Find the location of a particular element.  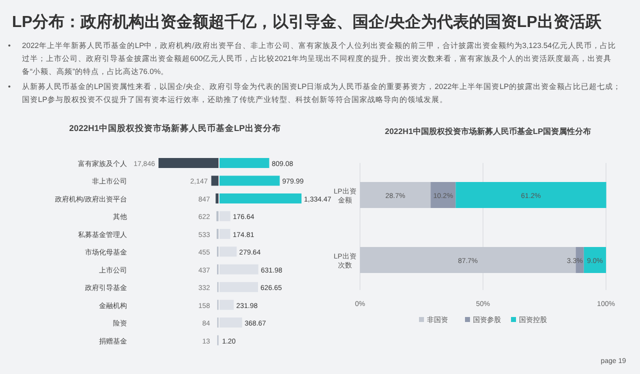

text: LP分布：政府机构出资金额超千亿，以引导金、国企/央企为代表的国资LP出资活跃 is located at coordinates (307, 22).